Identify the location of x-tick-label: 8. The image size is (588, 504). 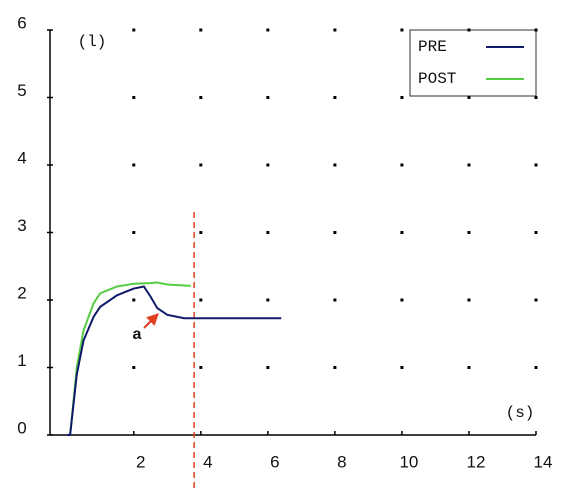
(341, 461).